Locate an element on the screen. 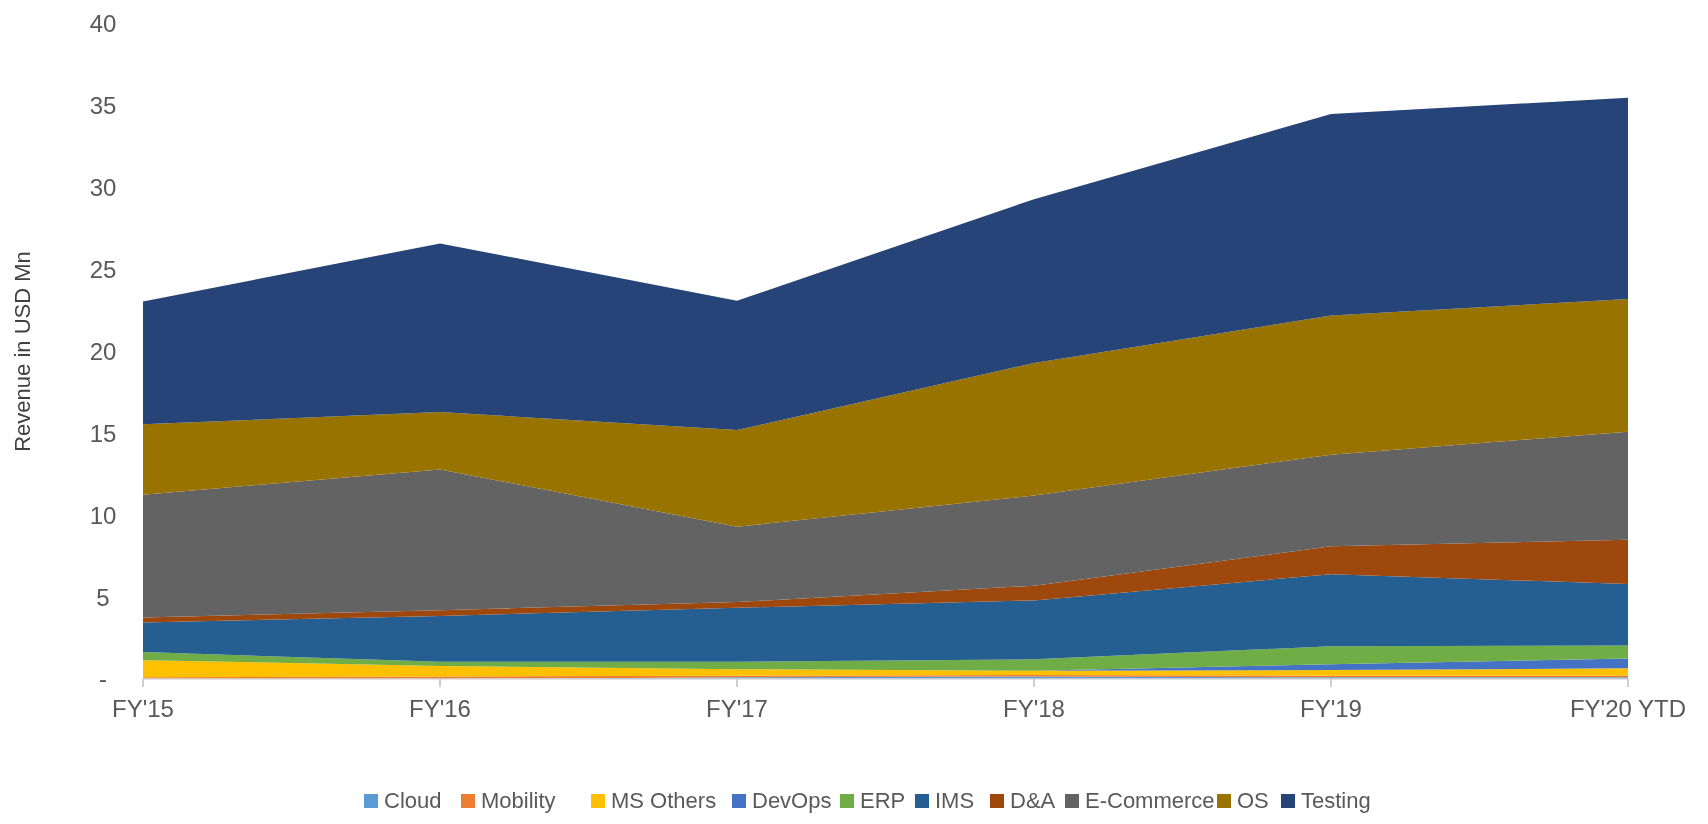 This screenshot has width=1708, height=824. legend-label: OS is located at coordinates (1253, 800).